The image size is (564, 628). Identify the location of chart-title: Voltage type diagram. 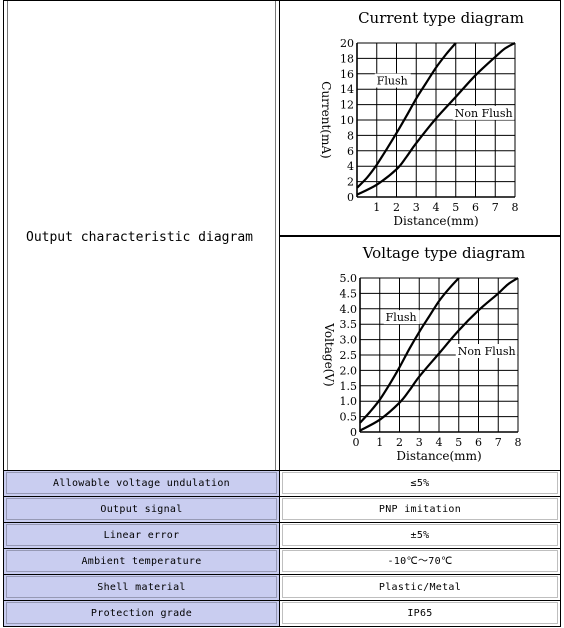
(444, 253).